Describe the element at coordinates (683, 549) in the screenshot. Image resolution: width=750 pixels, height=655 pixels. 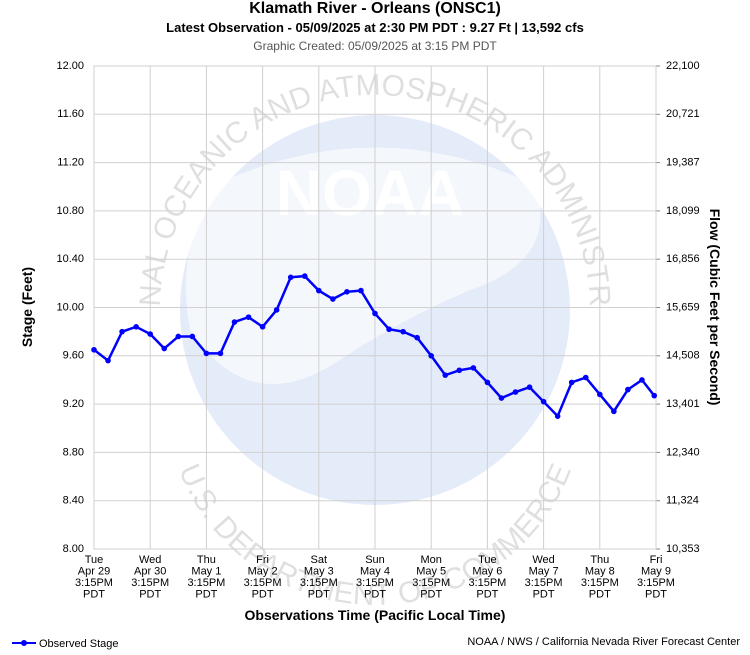
I see `y2-tick-label: 10,353` at that location.